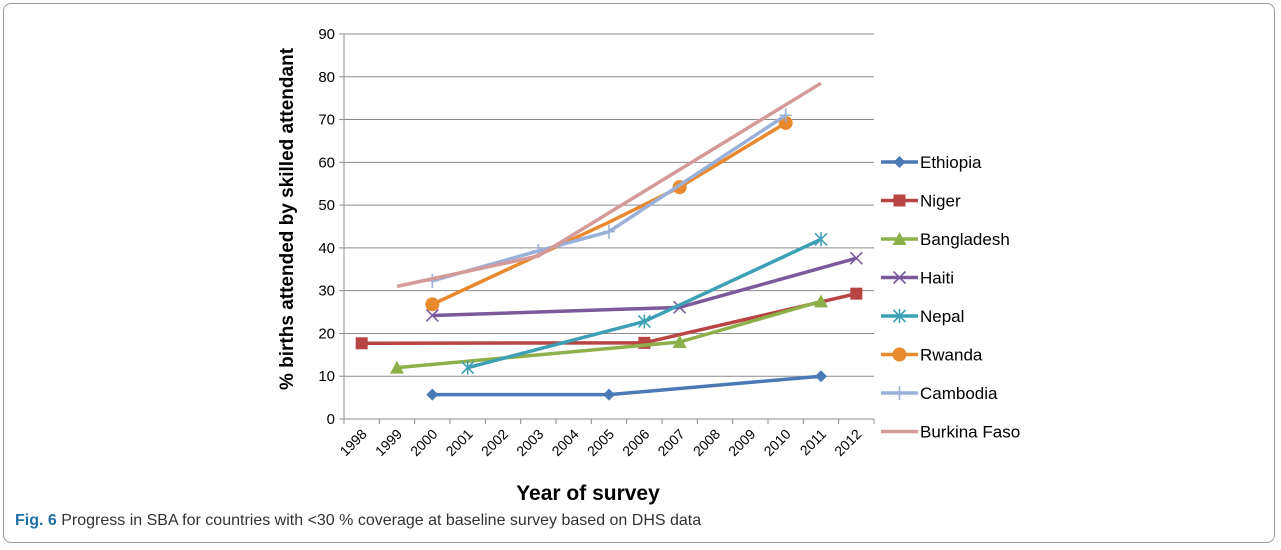  I want to click on legend-item-cambodia: Cambodia, so click(939, 393).